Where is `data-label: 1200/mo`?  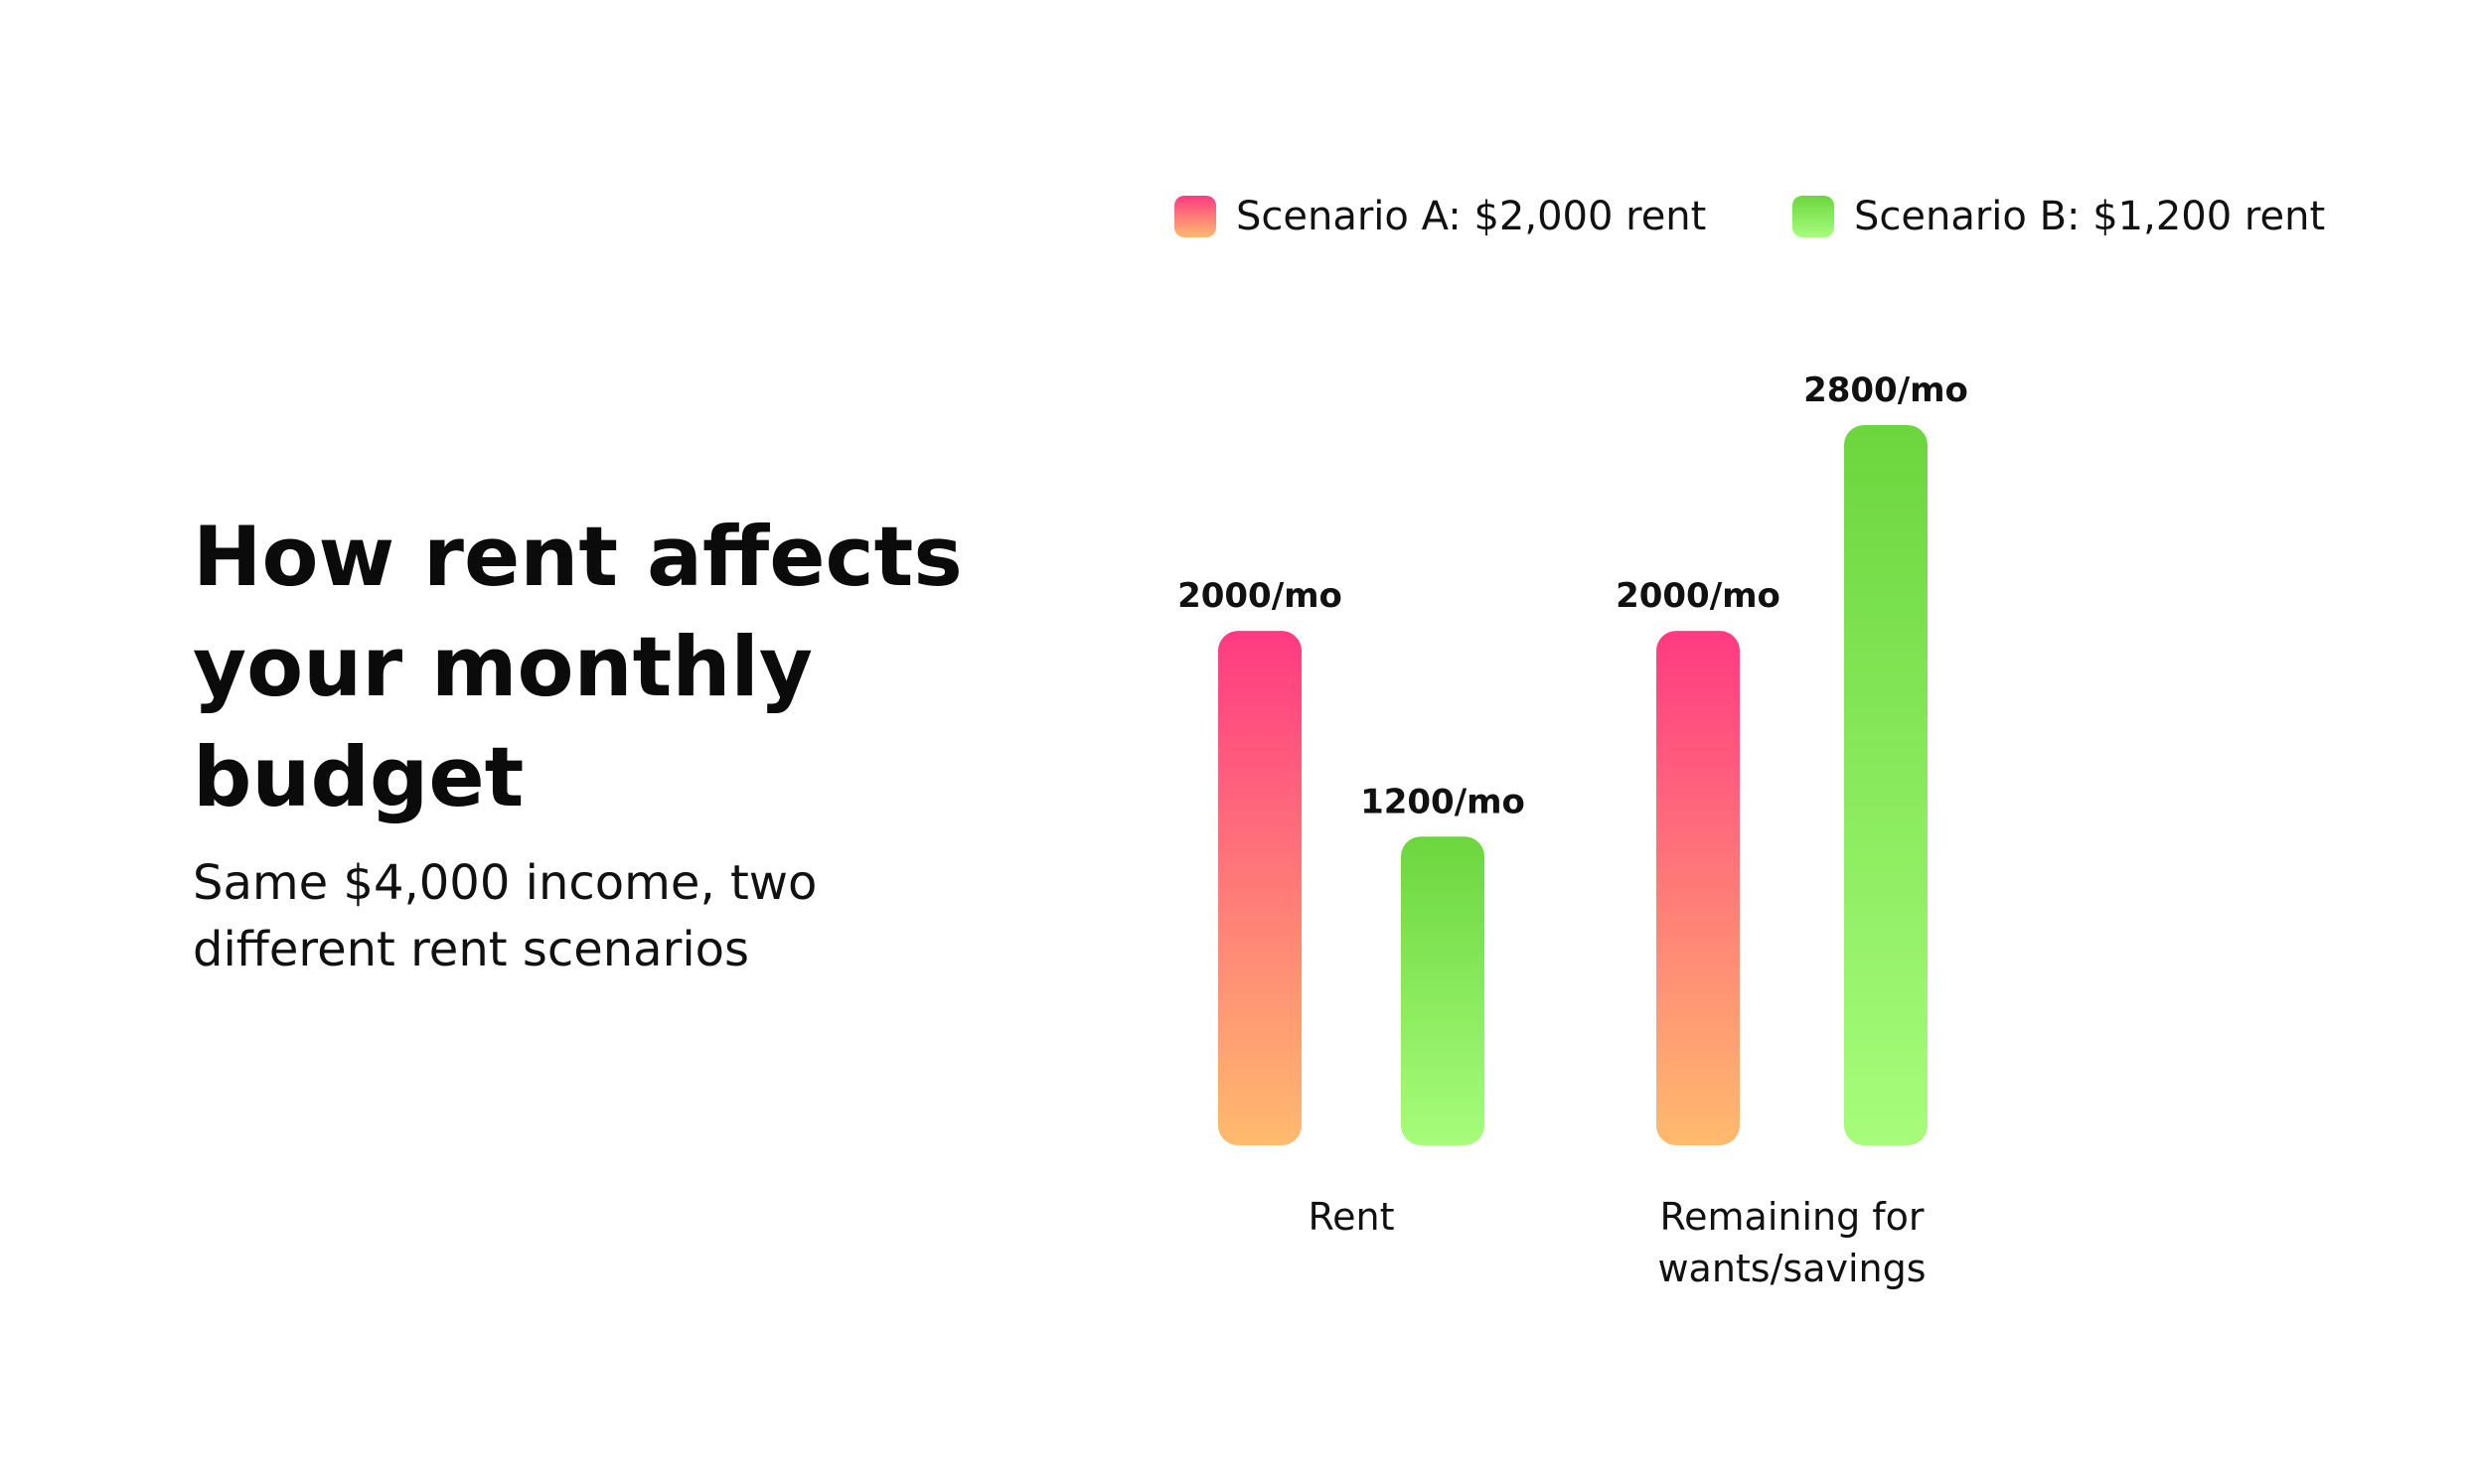
data-label: 1200/mo is located at coordinates (1442, 801).